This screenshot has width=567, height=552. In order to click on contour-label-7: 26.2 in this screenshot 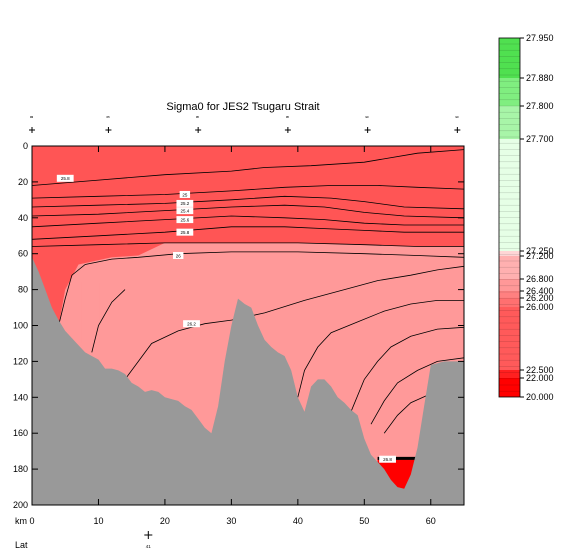, I will do `click(191, 324)`.